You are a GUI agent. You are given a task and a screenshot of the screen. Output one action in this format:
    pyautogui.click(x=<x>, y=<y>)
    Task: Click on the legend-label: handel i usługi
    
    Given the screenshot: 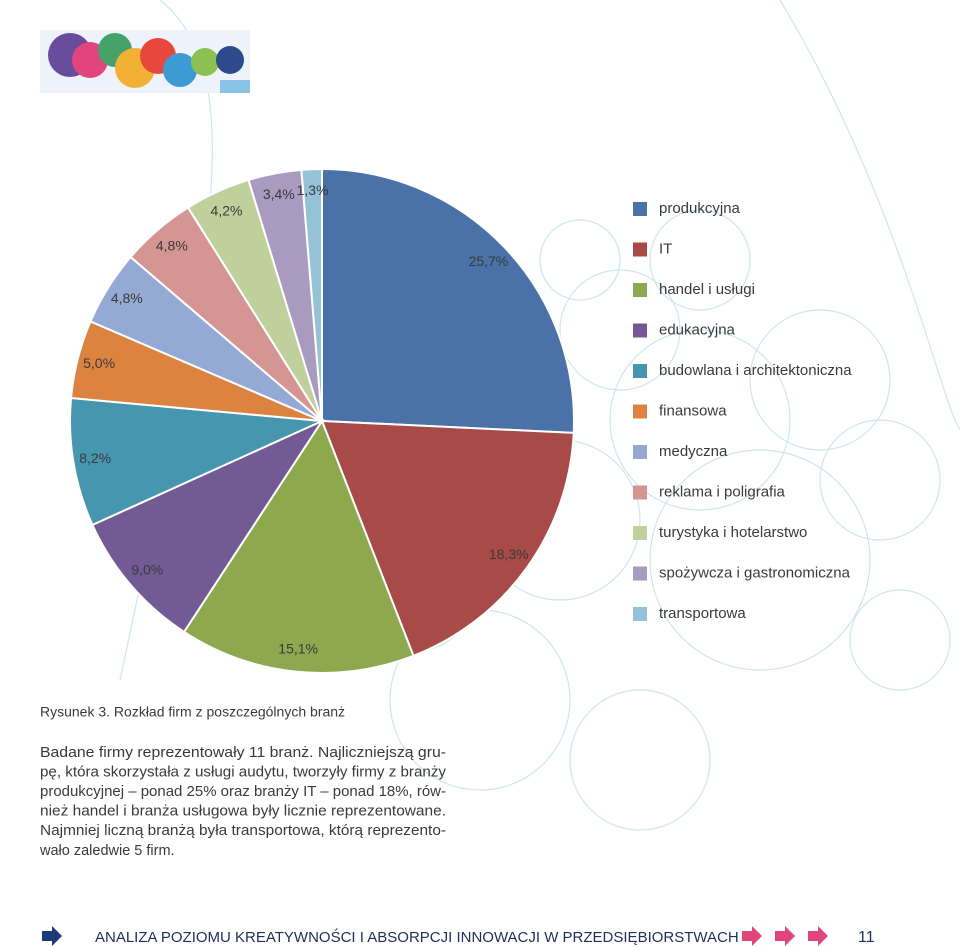 What is the action you would take?
    pyautogui.click(x=707, y=289)
    